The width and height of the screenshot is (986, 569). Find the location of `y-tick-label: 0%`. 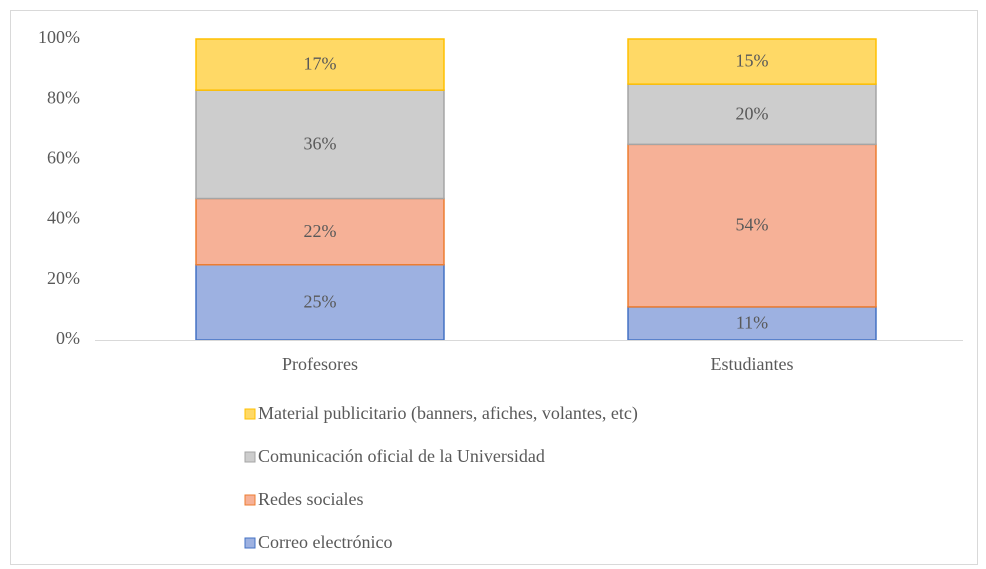

y-tick-label: 0% is located at coordinates (68, 338).